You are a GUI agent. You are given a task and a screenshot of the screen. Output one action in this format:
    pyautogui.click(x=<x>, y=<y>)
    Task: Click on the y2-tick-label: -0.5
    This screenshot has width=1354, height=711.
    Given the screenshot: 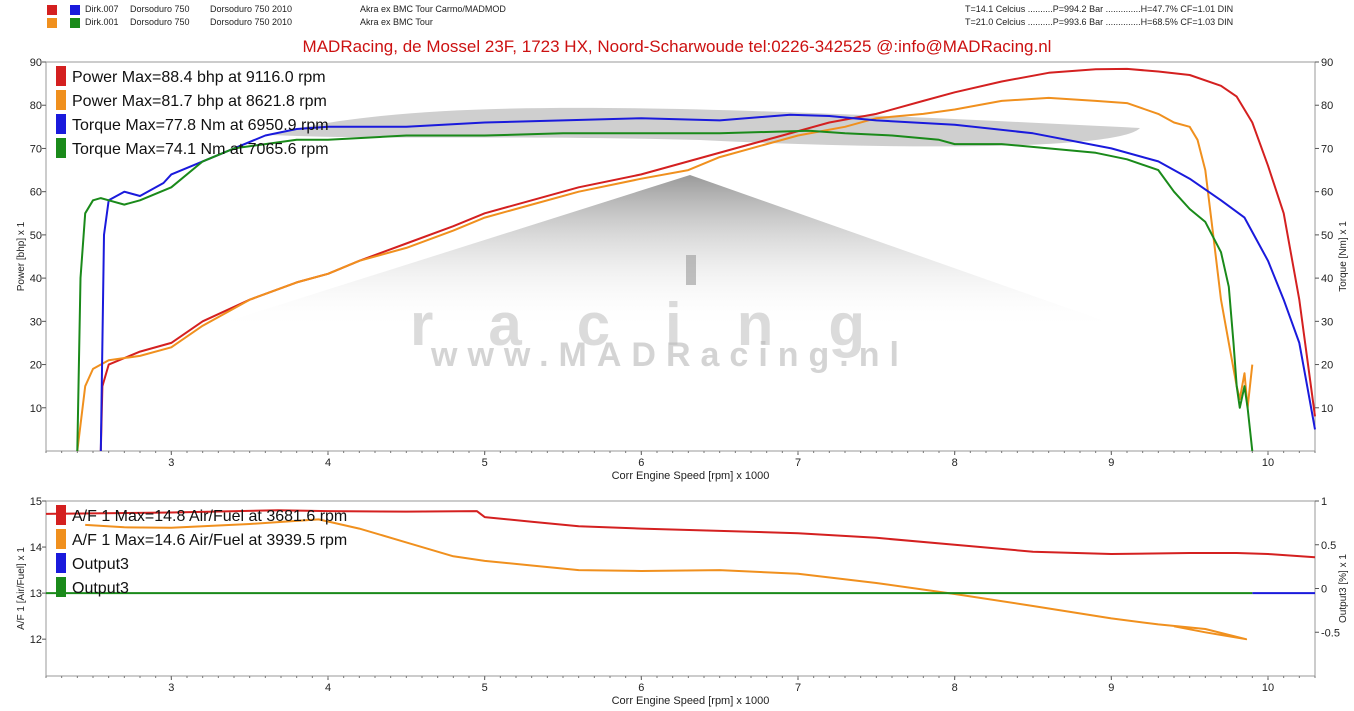 What is the action you would take?
    pyautogui.click(x=1330, y=633)
    